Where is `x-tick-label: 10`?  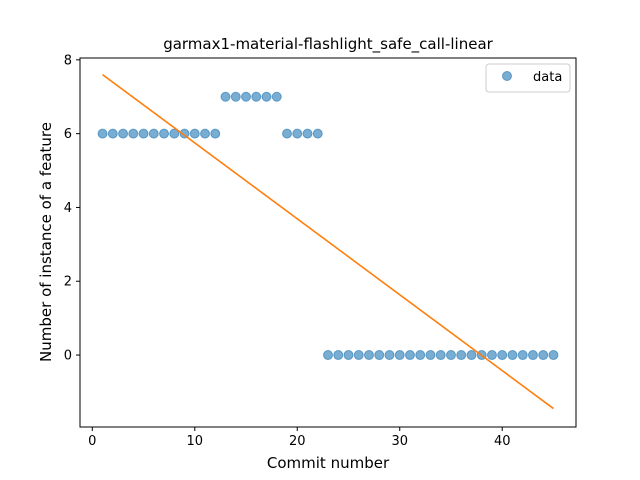 x-tick-label: 10 is located at coordinates (195, 441).